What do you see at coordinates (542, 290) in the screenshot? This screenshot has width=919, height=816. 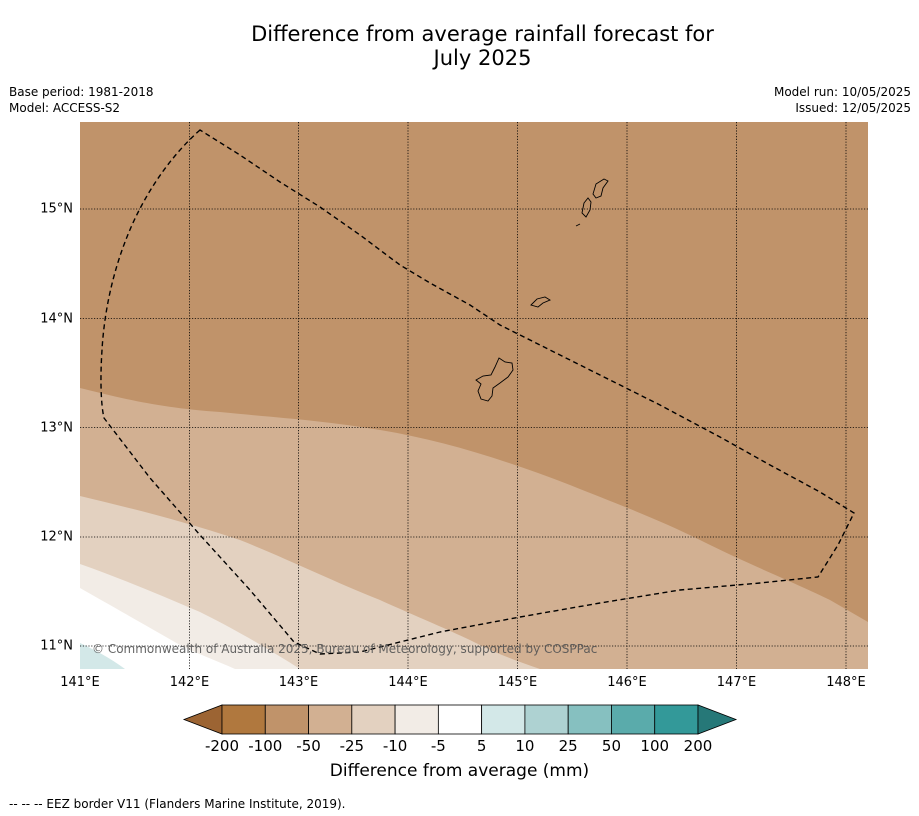 I see `islands` at bounding box center [542, 290].